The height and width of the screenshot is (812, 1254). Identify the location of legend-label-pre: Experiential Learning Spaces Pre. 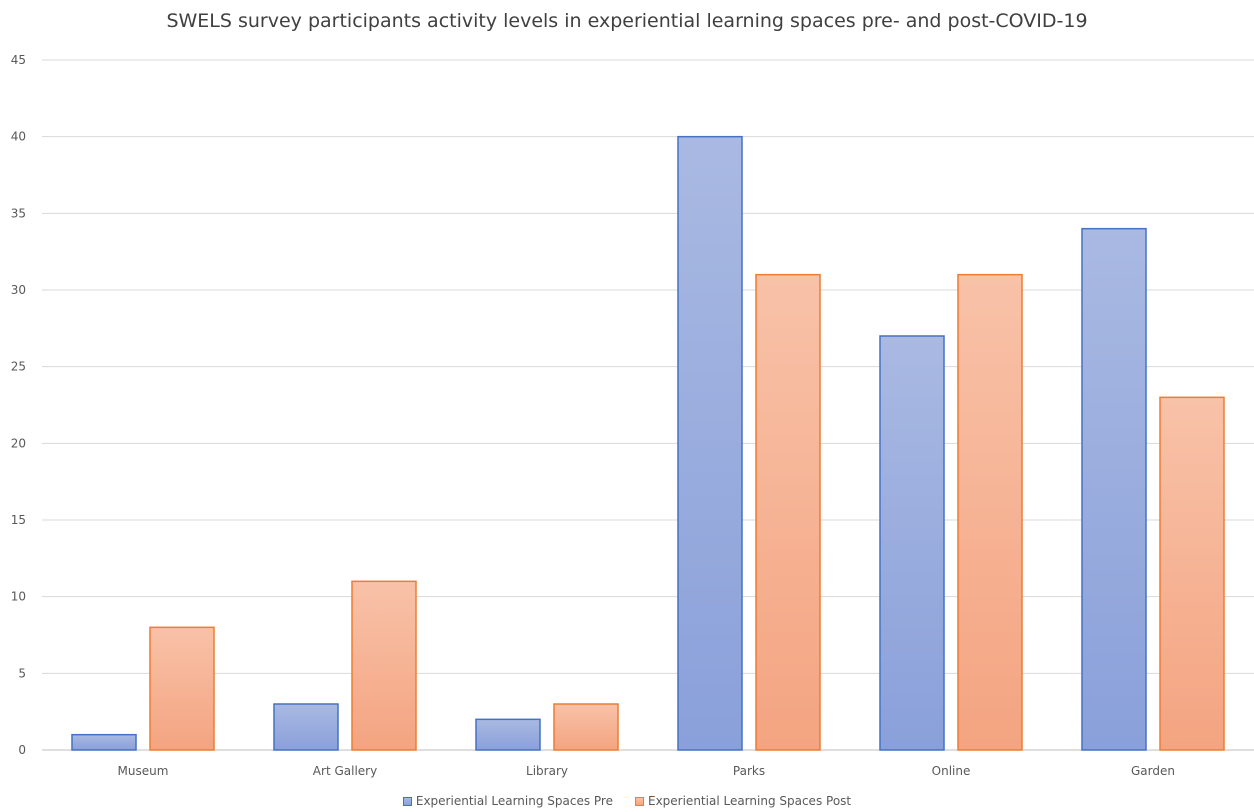
(514, 801).